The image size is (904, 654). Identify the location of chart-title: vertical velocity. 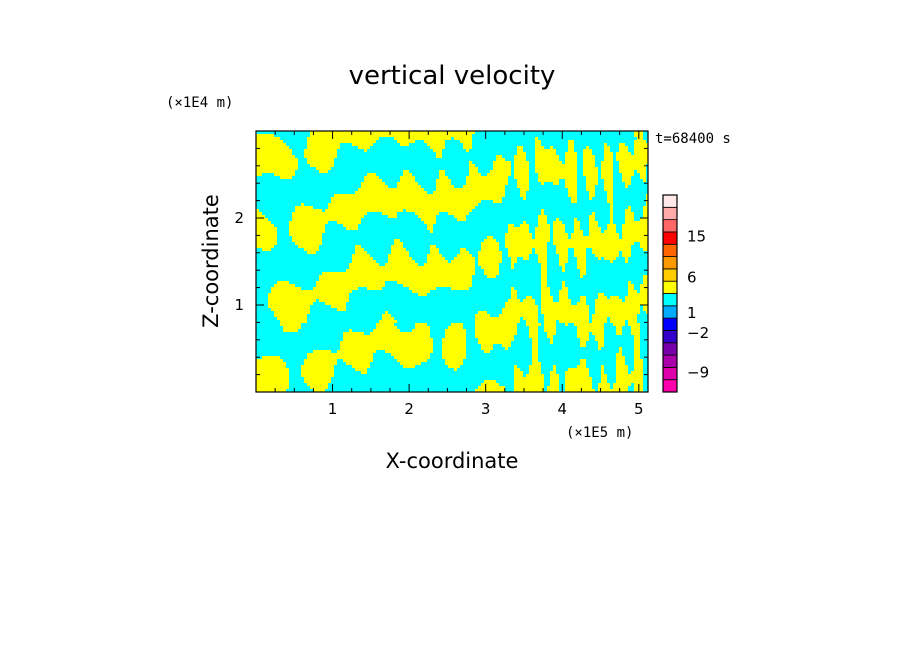
(452, 76).